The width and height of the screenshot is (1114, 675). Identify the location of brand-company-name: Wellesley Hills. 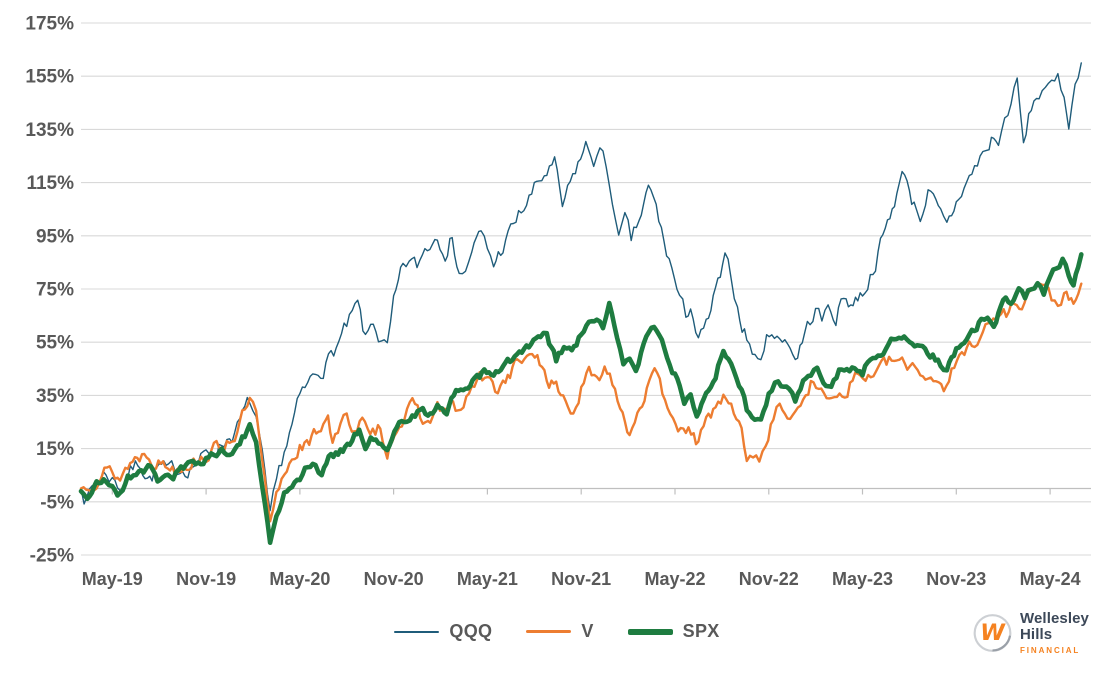
(1055, 626).